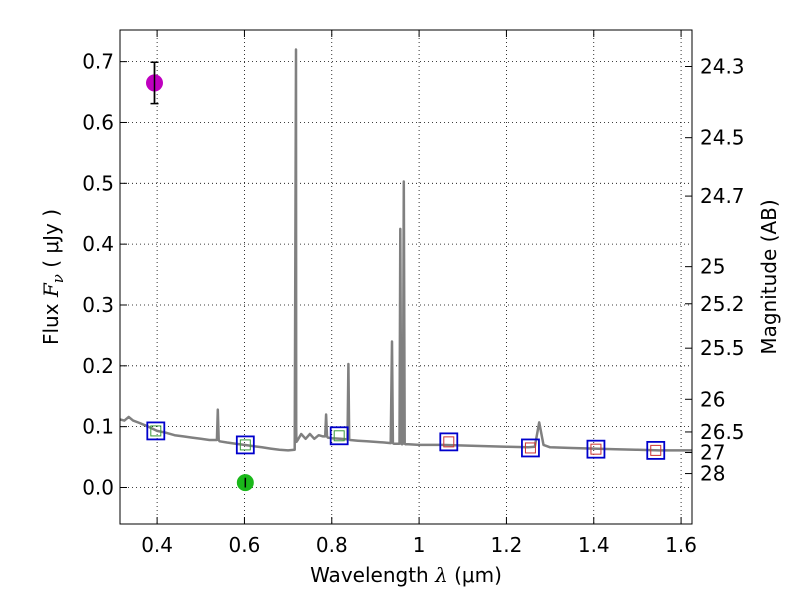  Describe the element at coordinates (712, 474) in the screenshot. I see `magnitude-tick-label: 28` at that location.